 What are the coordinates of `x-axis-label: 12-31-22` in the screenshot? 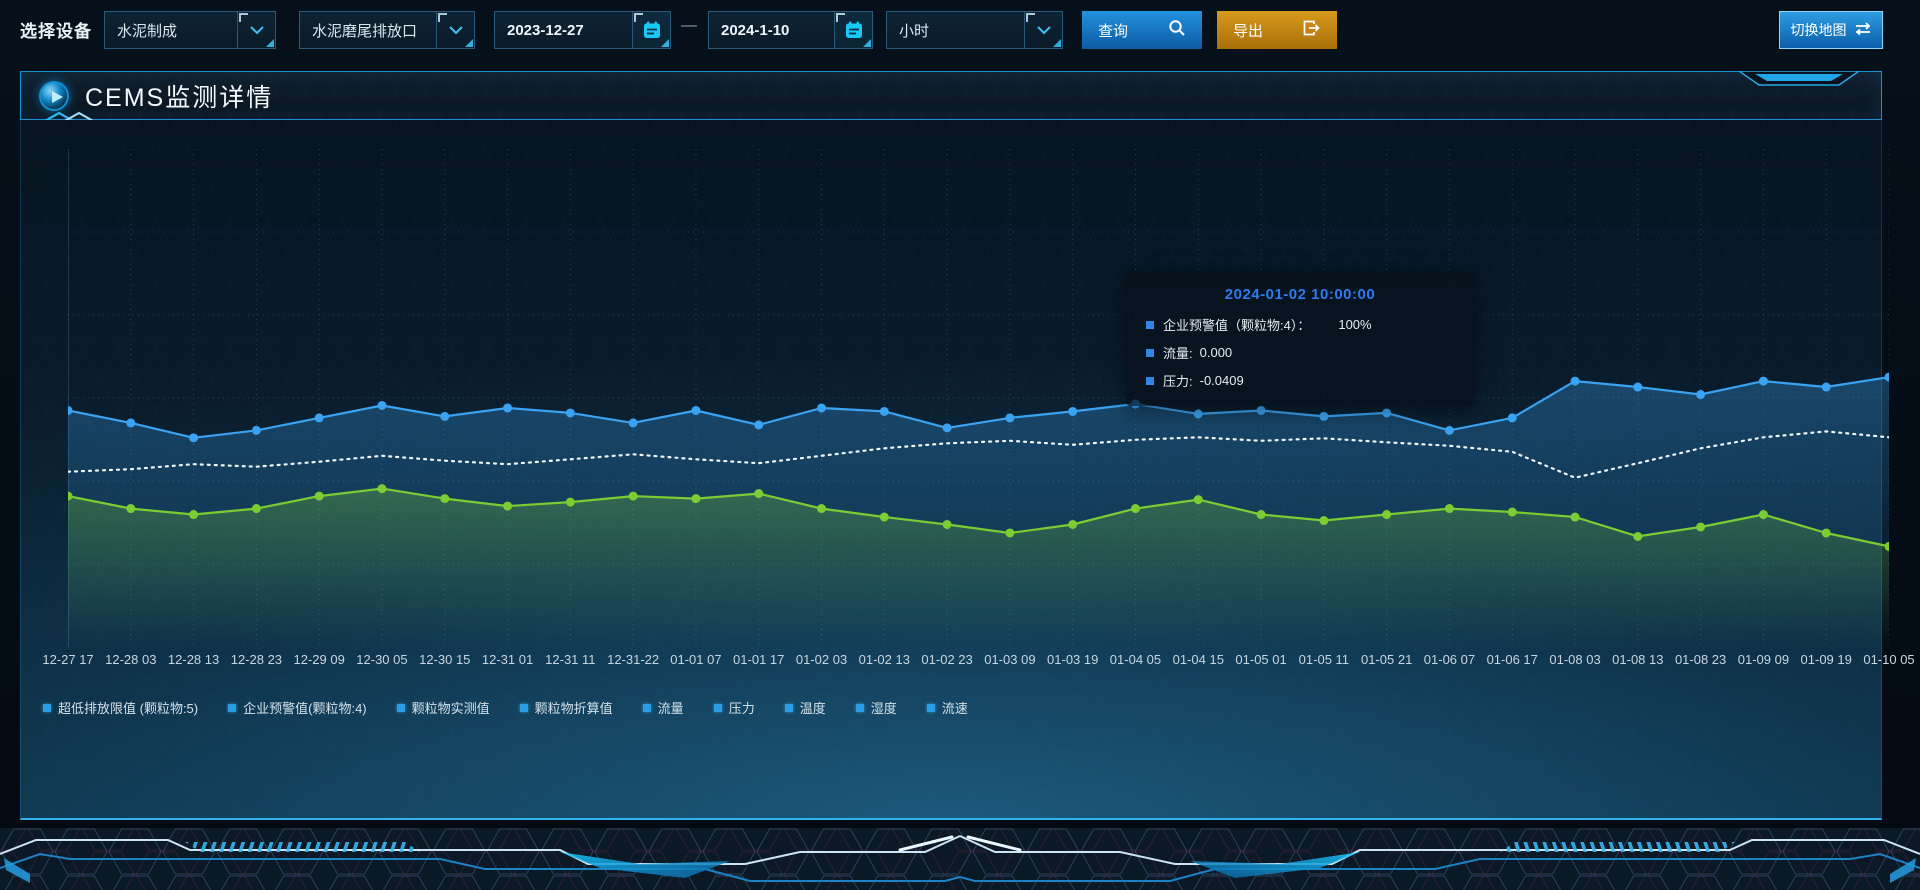 It's located at (633, 659).